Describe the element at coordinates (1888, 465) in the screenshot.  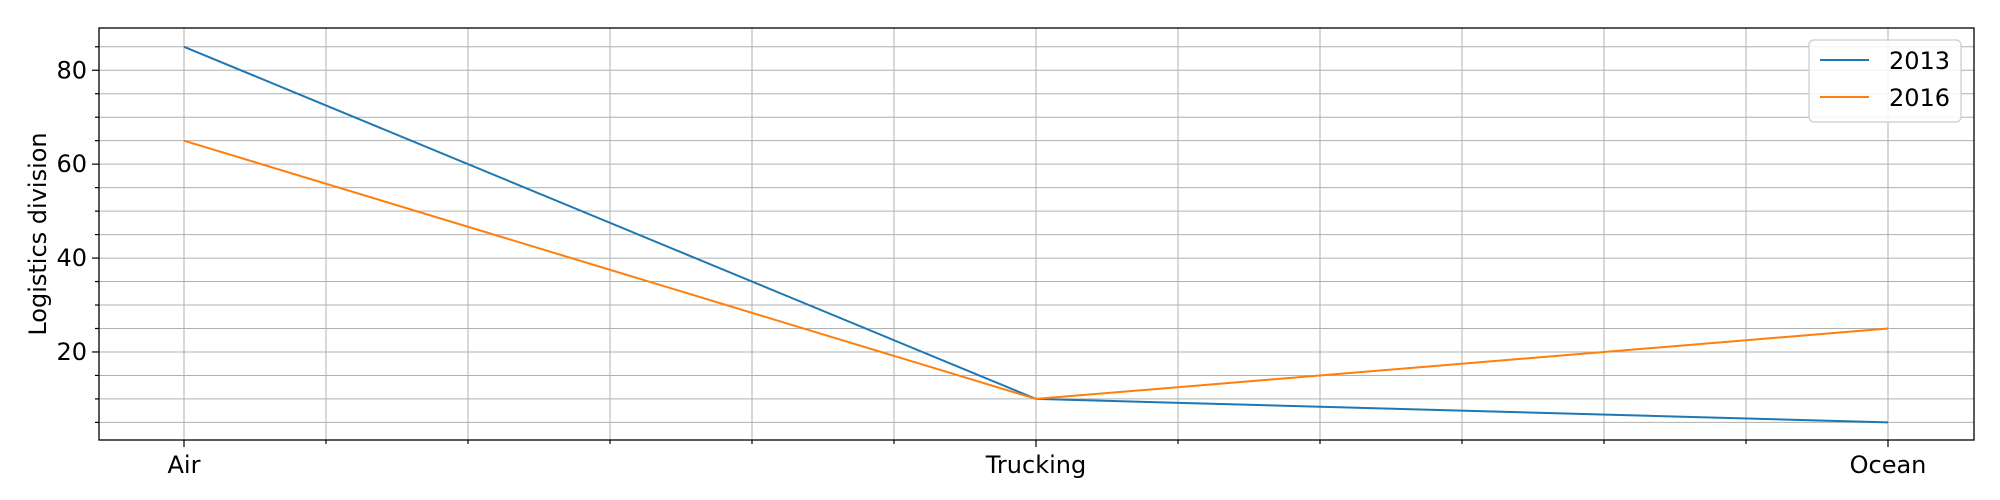
I see `x-tick-label: Ocean` at that location.